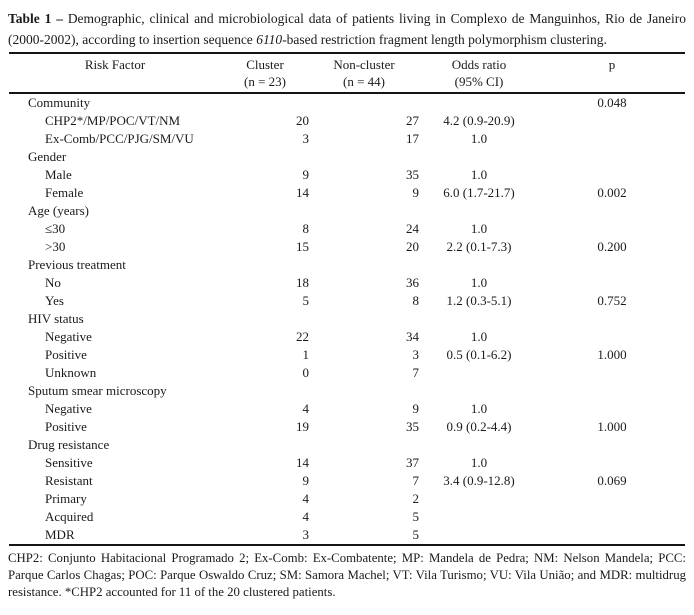  Describe the element at coordinates (269, 39) in the screenshot. I see `table-caption-gene-name: 6110` at that location.